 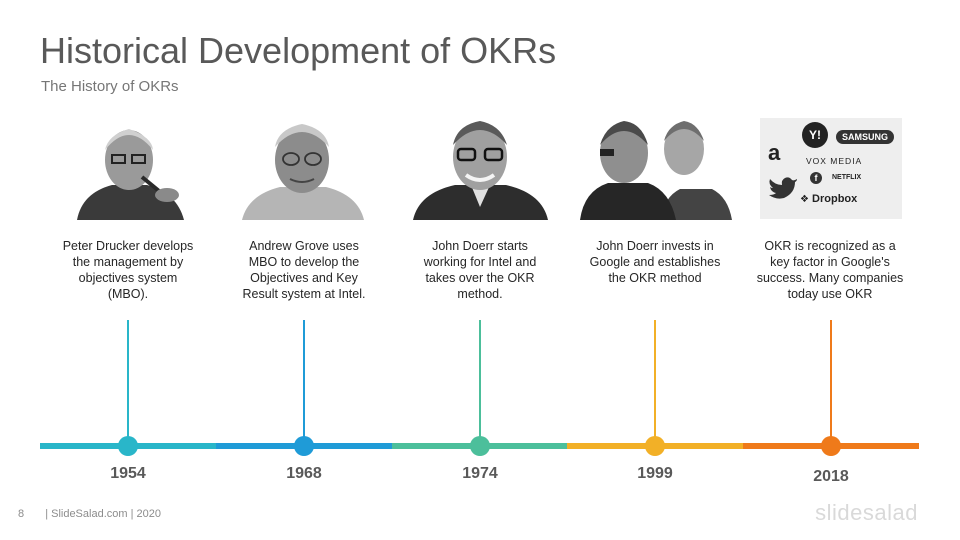 What do you see at coordinates (128, 384) in the screenshot?
I see `timeline-stem-1954` at bounding box center [128, 384].